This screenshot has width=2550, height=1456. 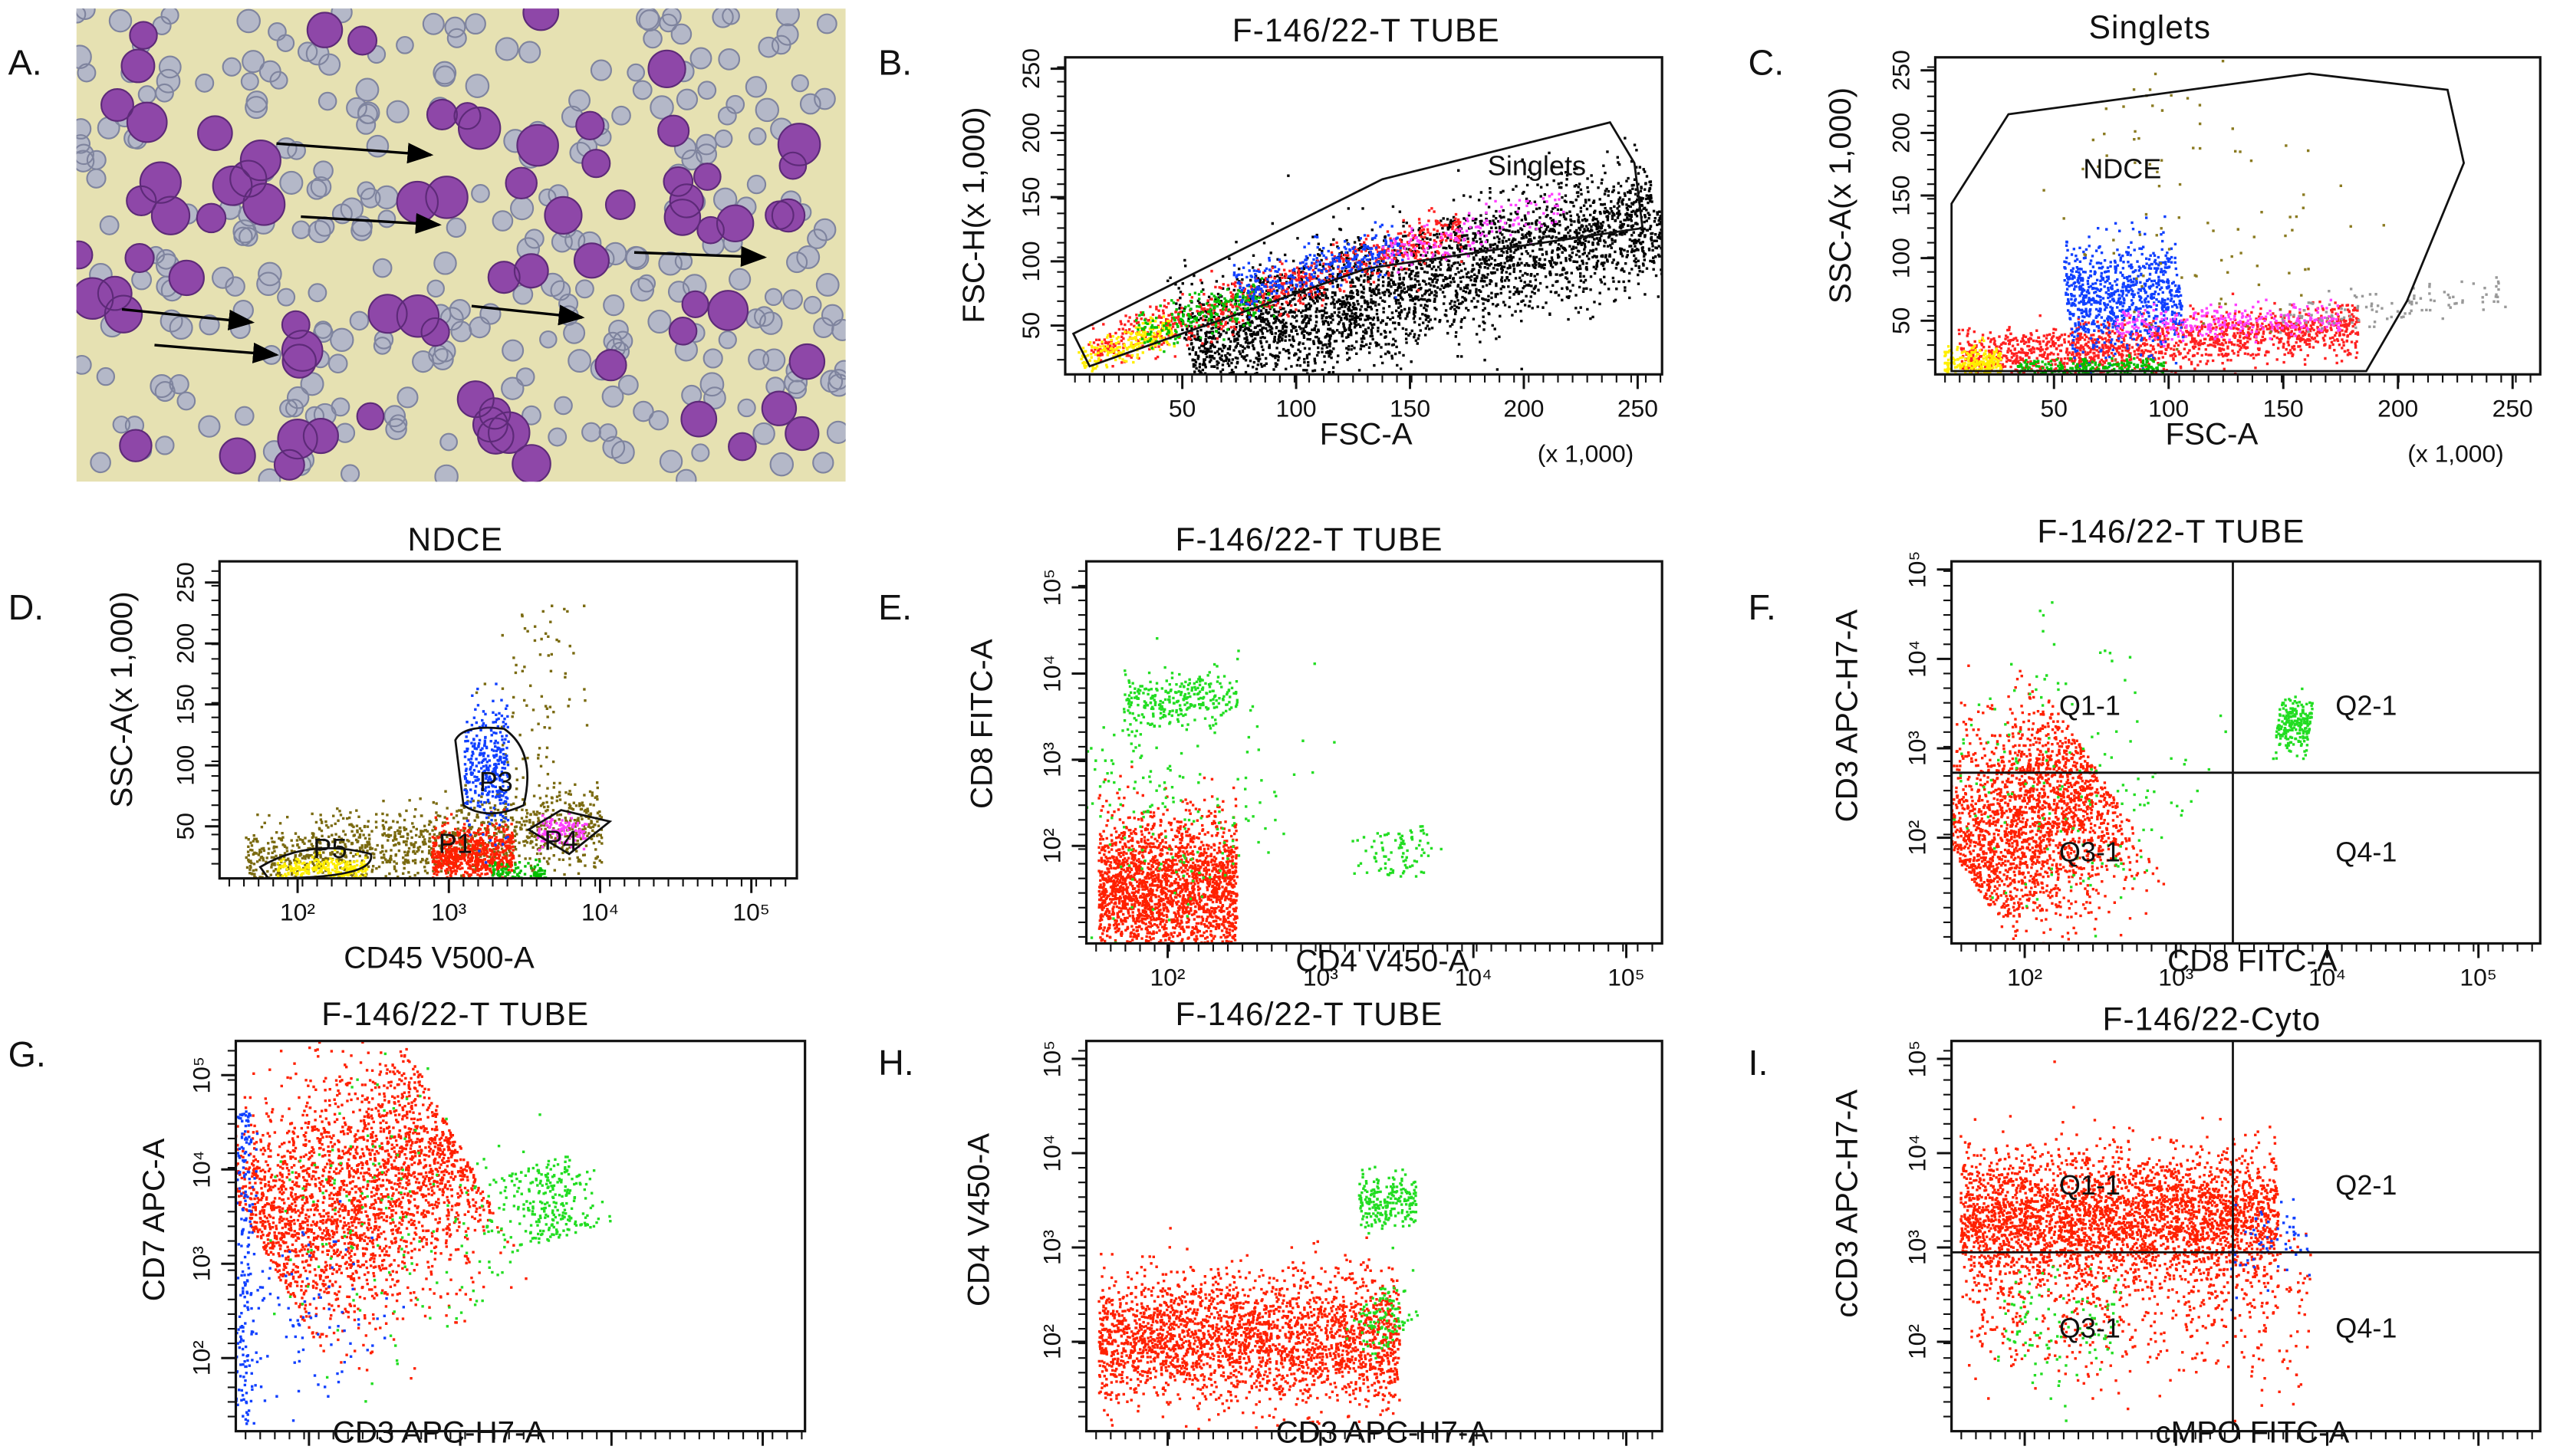 I want to click on y-axis-label: SSC-A(x 1,000), so click(x=1840, y=195).